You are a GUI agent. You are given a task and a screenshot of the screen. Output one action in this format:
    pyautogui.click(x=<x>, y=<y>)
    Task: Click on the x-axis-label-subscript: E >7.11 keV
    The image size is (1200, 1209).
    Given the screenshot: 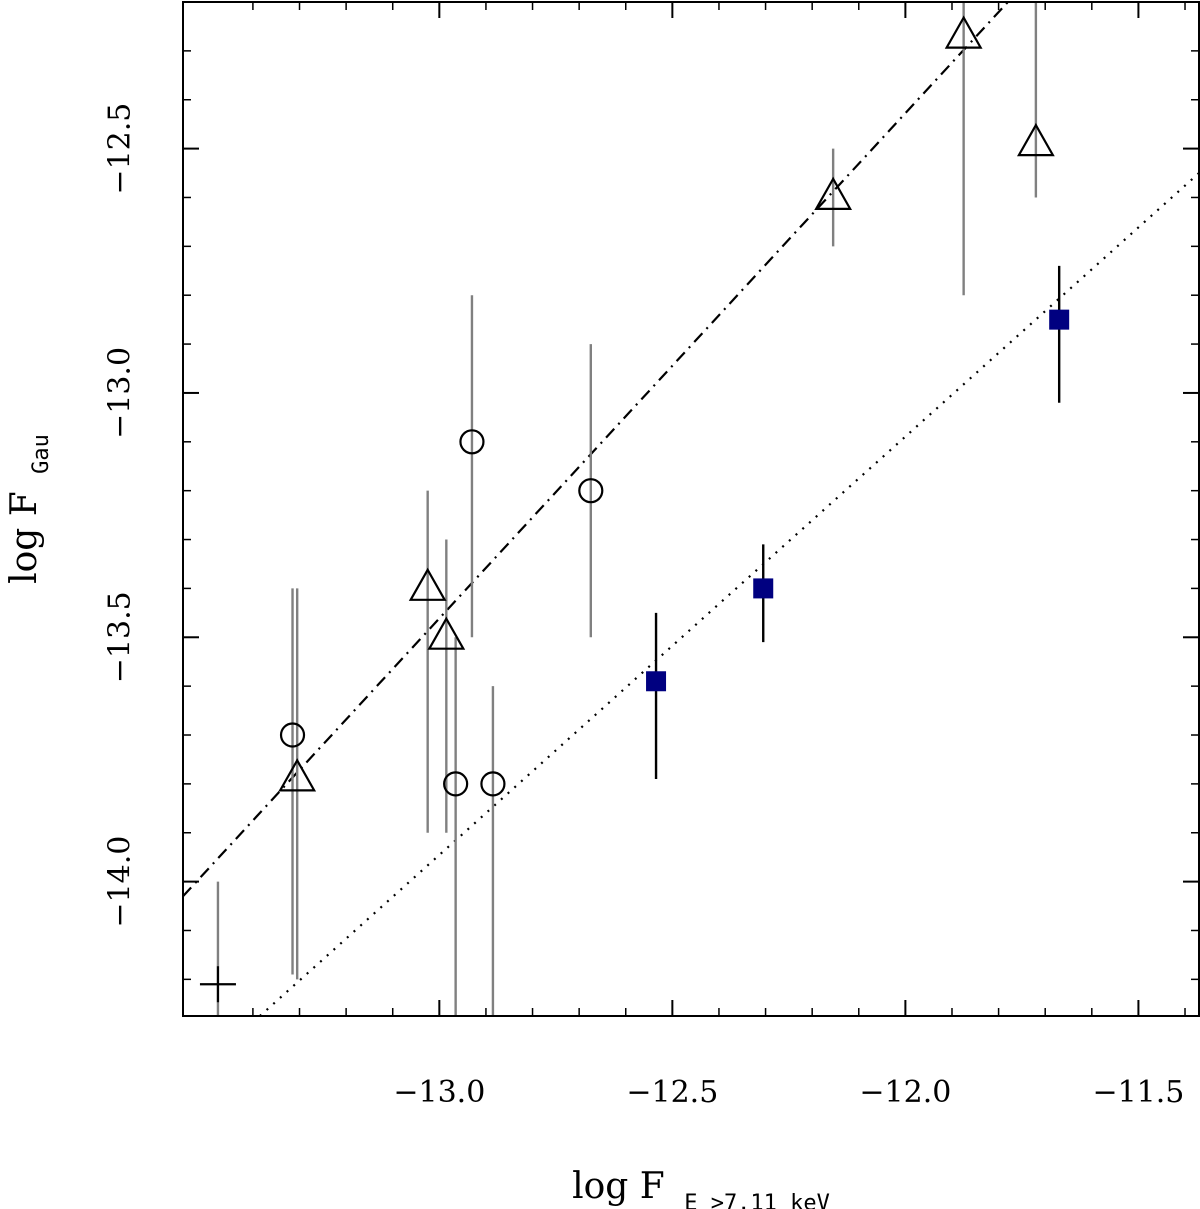 What is the action you would take?
    pyautogui.click(x=757, y=1200)
    